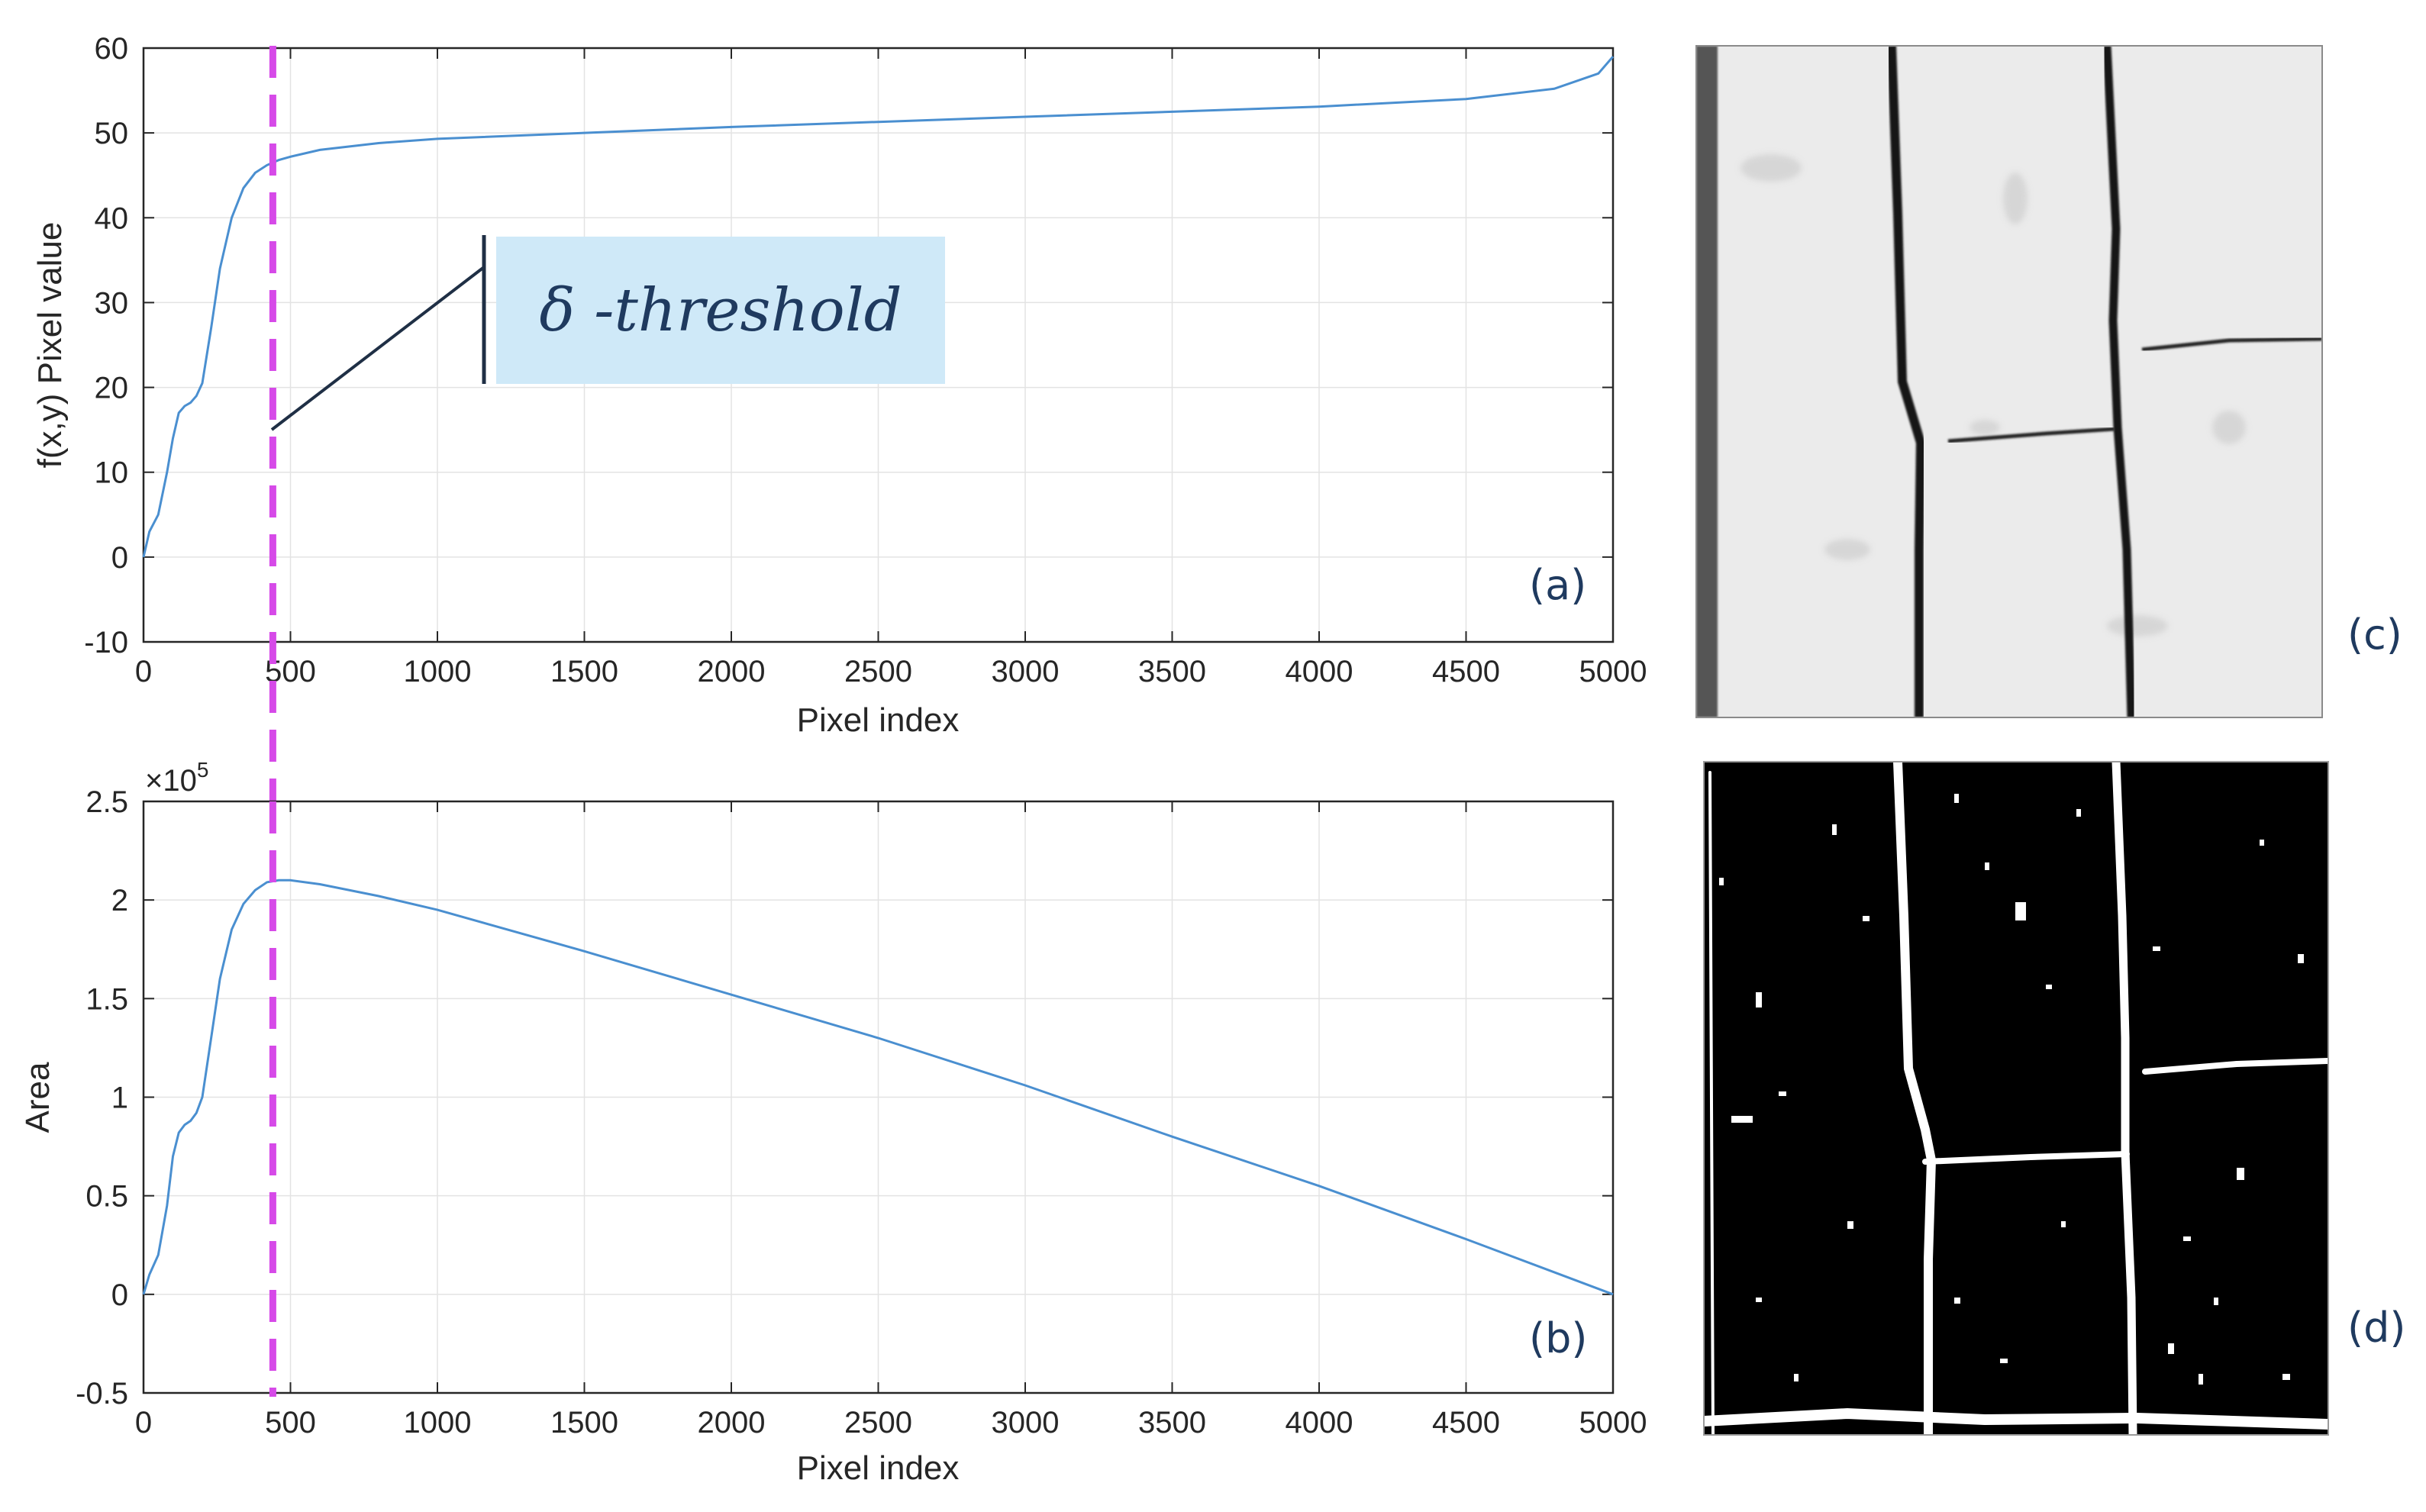  Describe the element at coordinates (112, 133) in the screenshot. I see `y-tick-label: 50` at that location.